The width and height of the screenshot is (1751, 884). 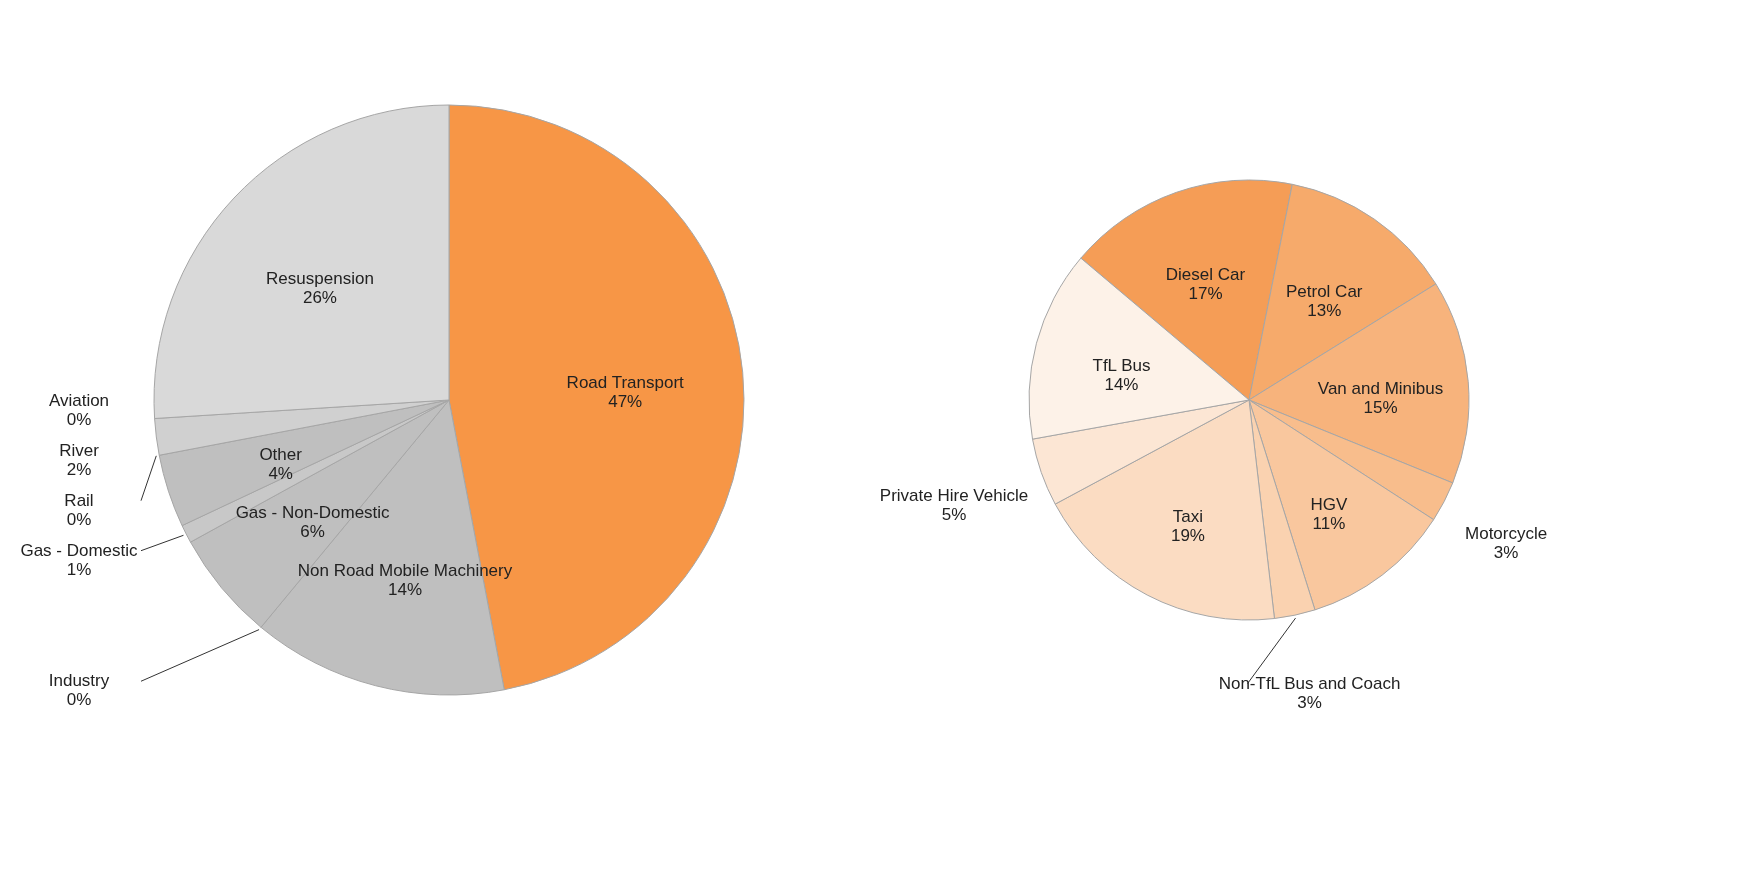 I want to click on slice-label: Motorcycle, so click(x=1506, y=534).